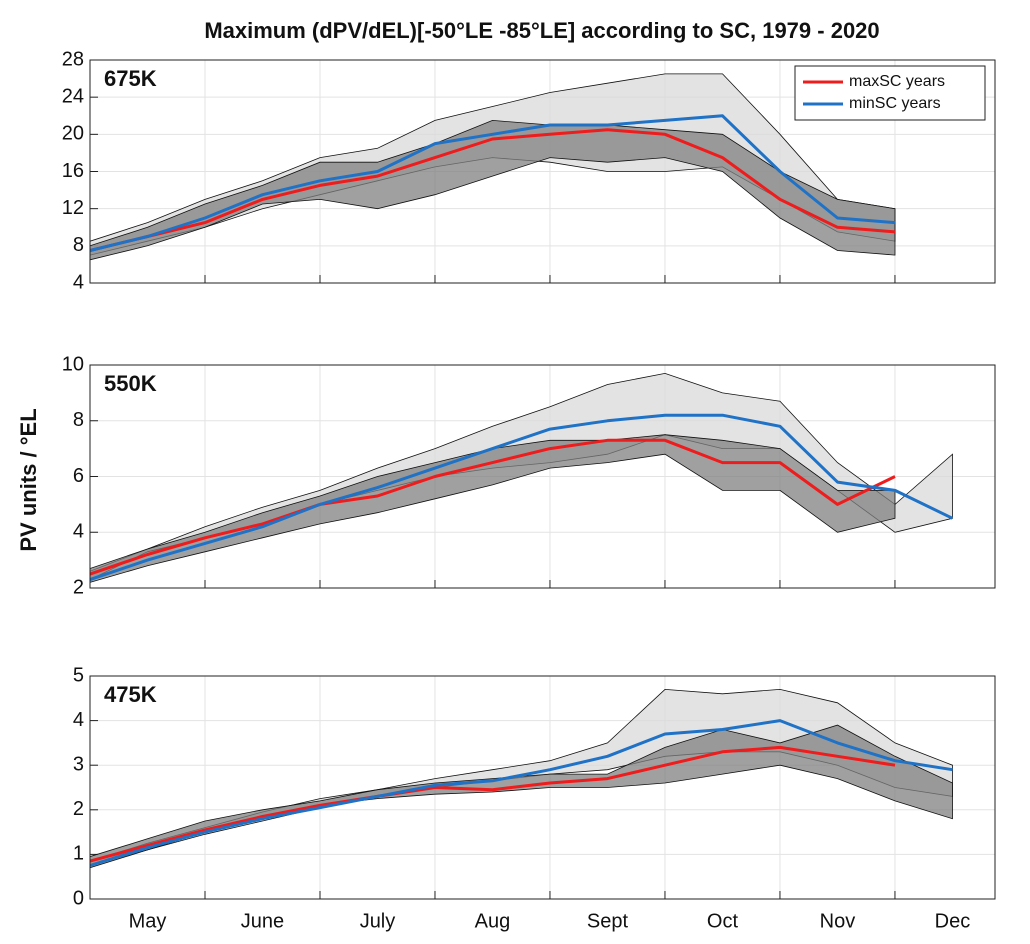 This screenshot has width=1030, height=944. I want to click on y-tick-label: 20, so click(73, 134).